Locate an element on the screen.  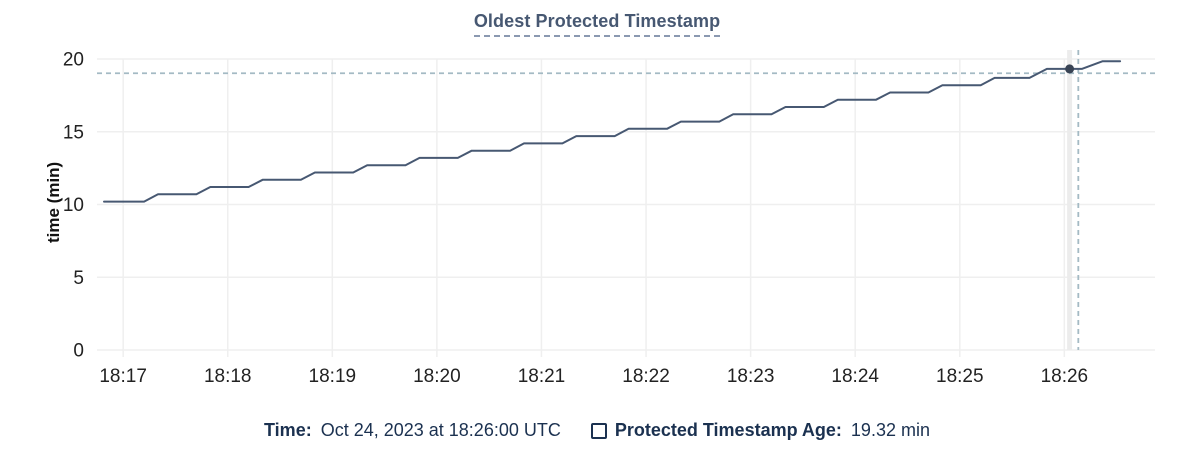
x-tick-label: 18:17 is located at coordinates (123, 376).